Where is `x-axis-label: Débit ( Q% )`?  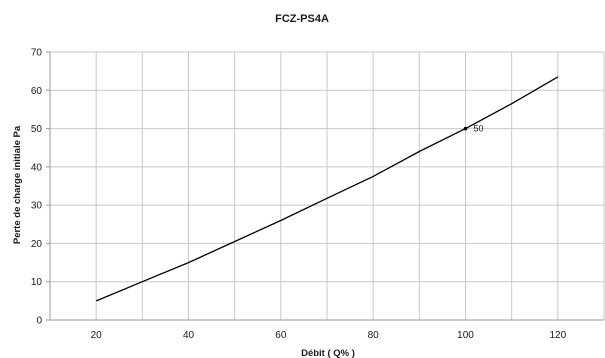 x-axis-label: Débit ( Q% ) is located at coordinates (328, 353).